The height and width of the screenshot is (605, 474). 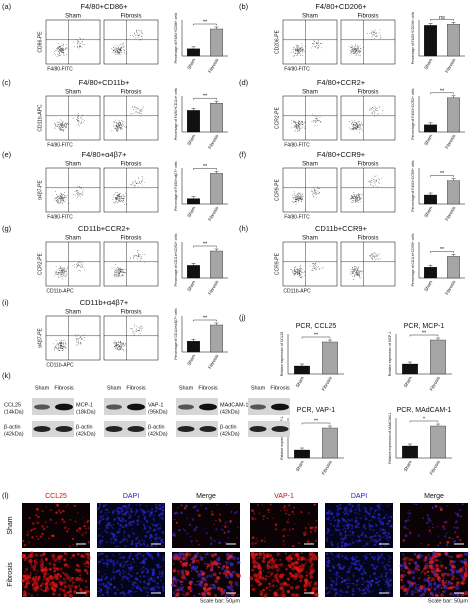 What do you see at coordinates (310, 93) in the screenshot?
I see `group-label: Sham` at bounding box center [310, 93].